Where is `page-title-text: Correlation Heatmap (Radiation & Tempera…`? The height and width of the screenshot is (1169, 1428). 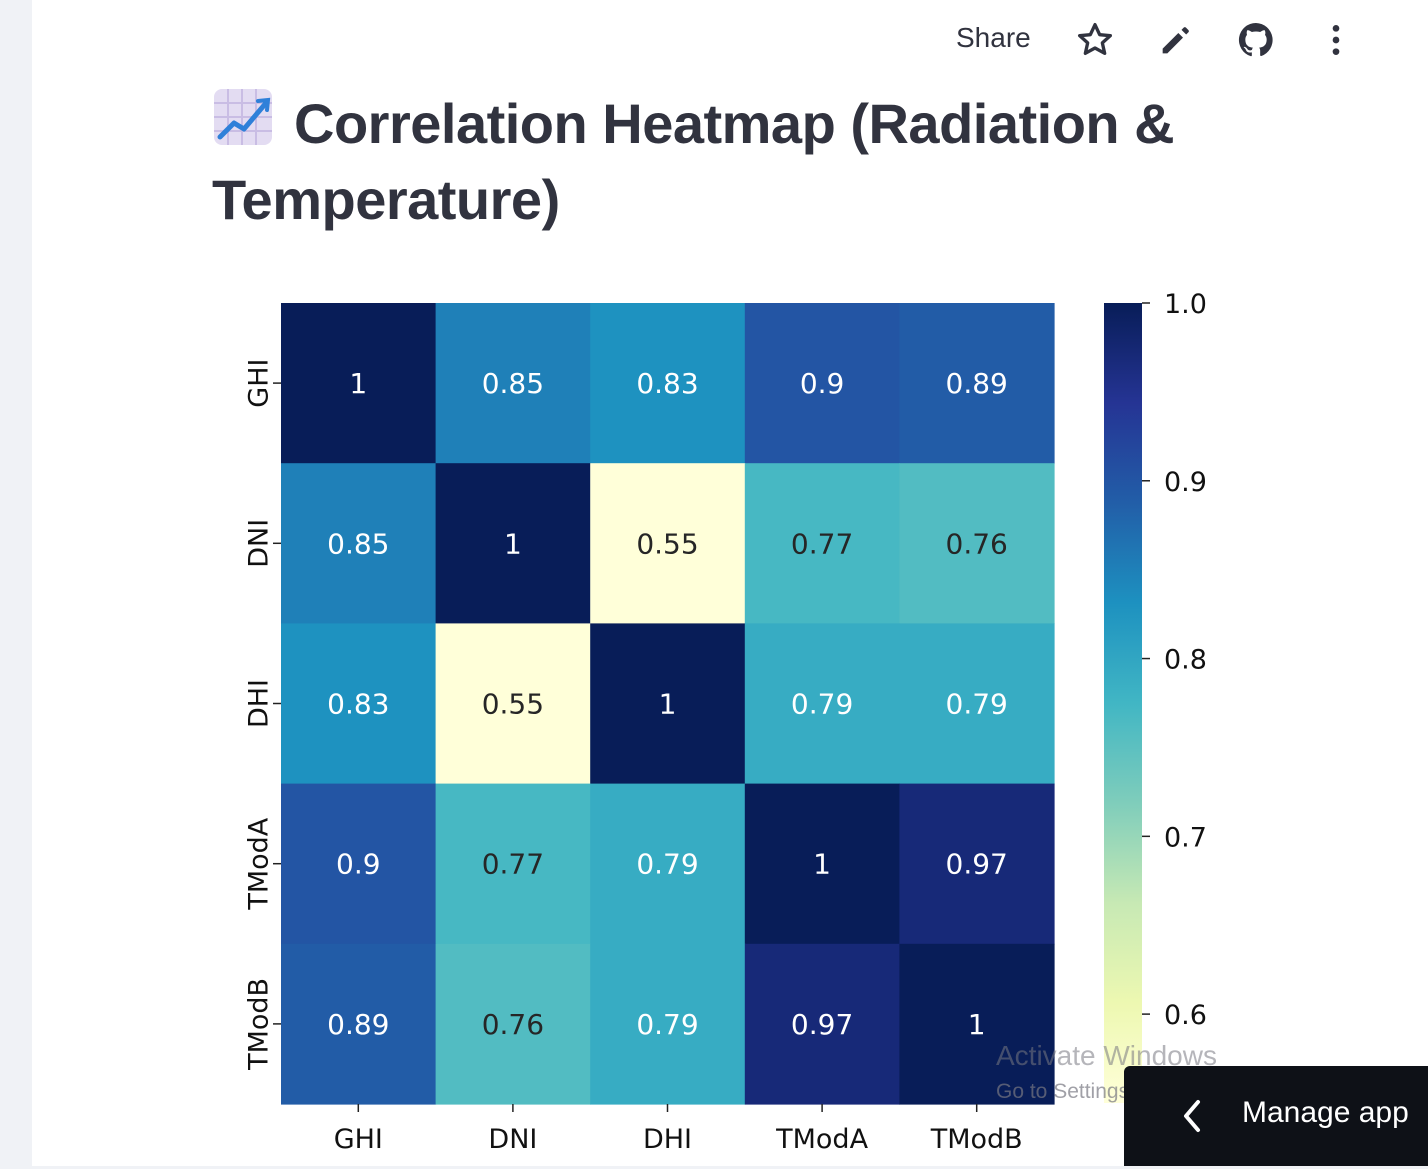
page-title-text: Correlation Heatmap (Radiation & Tempera… is located at coordinates (693, 161).